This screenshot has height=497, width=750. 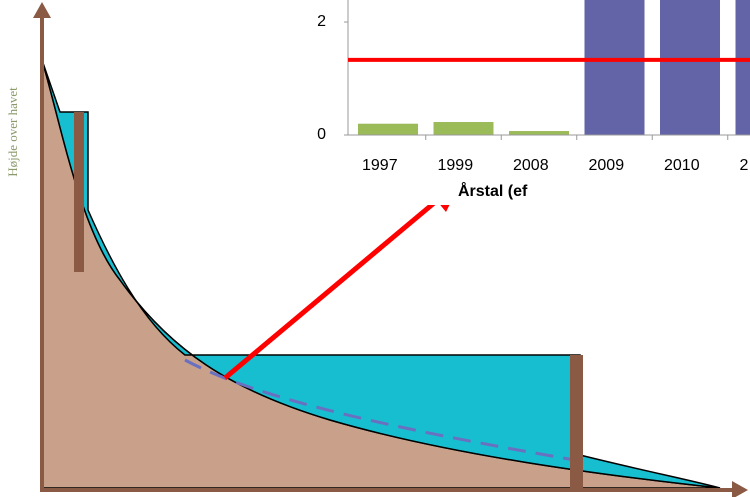 What do you see at coordinates (554, 67) in the screenshot?
I see `plot-area` at bounding box center [554, 67].